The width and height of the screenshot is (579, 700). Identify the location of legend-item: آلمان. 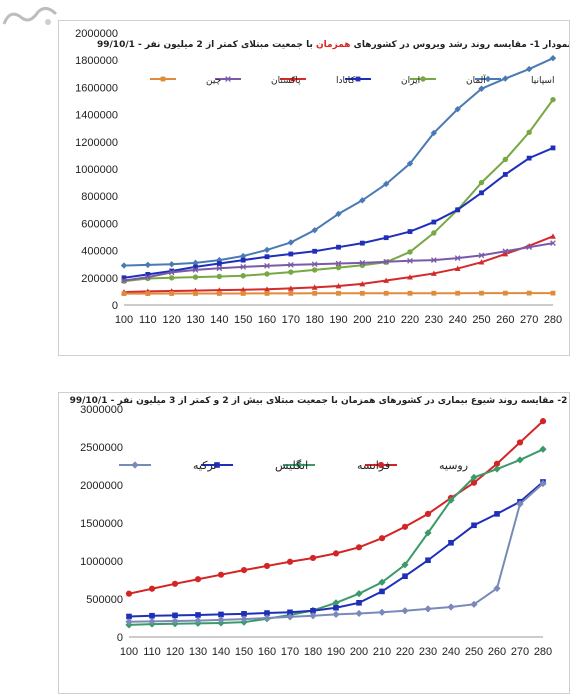
(448, 80).